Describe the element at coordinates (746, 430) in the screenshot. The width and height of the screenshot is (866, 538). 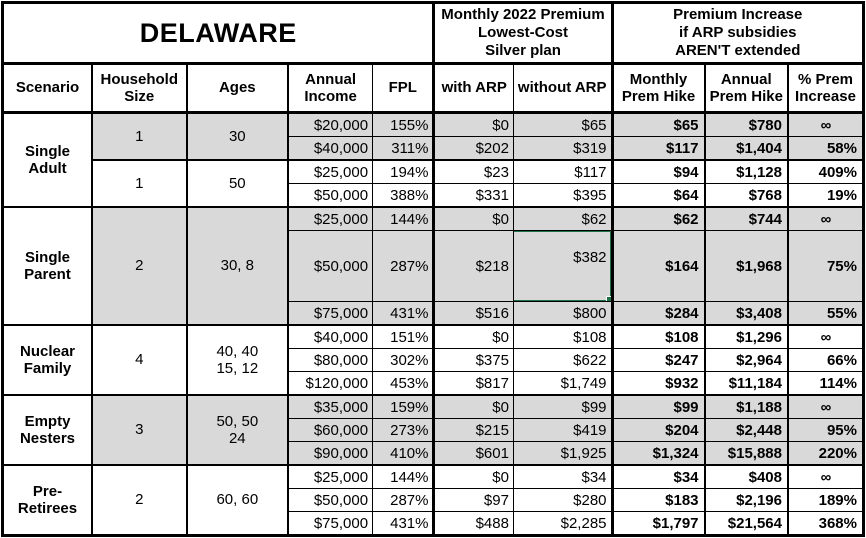
I see `cell-annual-hike: $2,448` at that location.